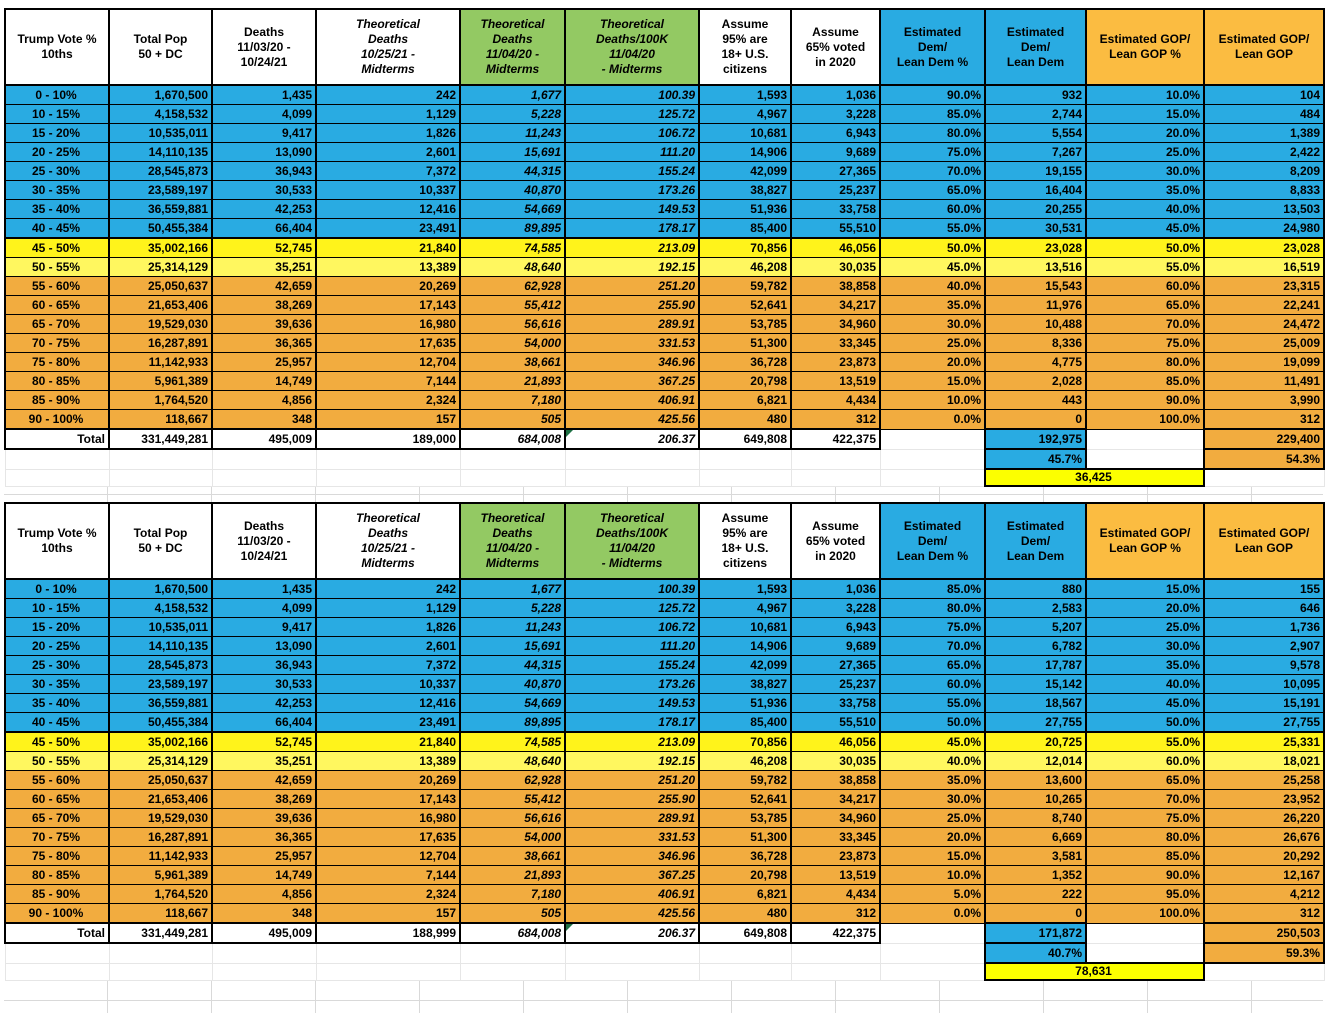 Image resolution: width=1328 pixels, height=1013 pixels. Describe the element at coordinates (1035, 228) in the screenshot. I see `cell: 30,531` at that location.